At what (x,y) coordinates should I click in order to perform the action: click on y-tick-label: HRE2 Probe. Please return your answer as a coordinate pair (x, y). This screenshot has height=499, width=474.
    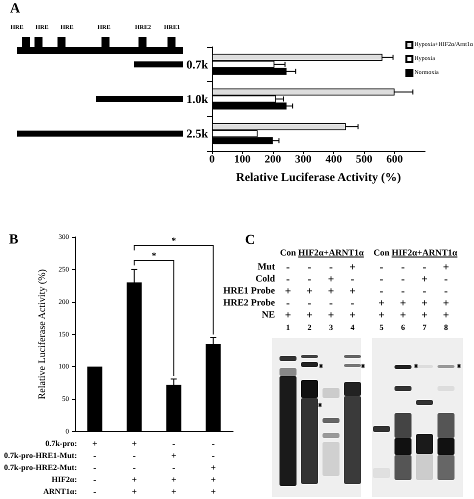
    Looking at the image, I should click on (249, 303).